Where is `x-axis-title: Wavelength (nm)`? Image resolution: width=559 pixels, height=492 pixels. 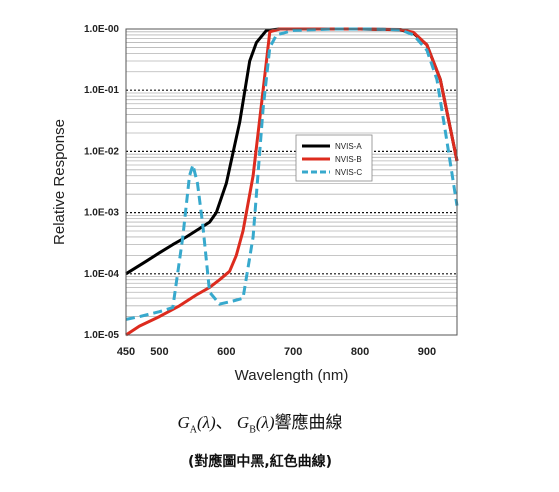 x-axis-title: Wavelength (nm) is located at coordinates (292, 375).